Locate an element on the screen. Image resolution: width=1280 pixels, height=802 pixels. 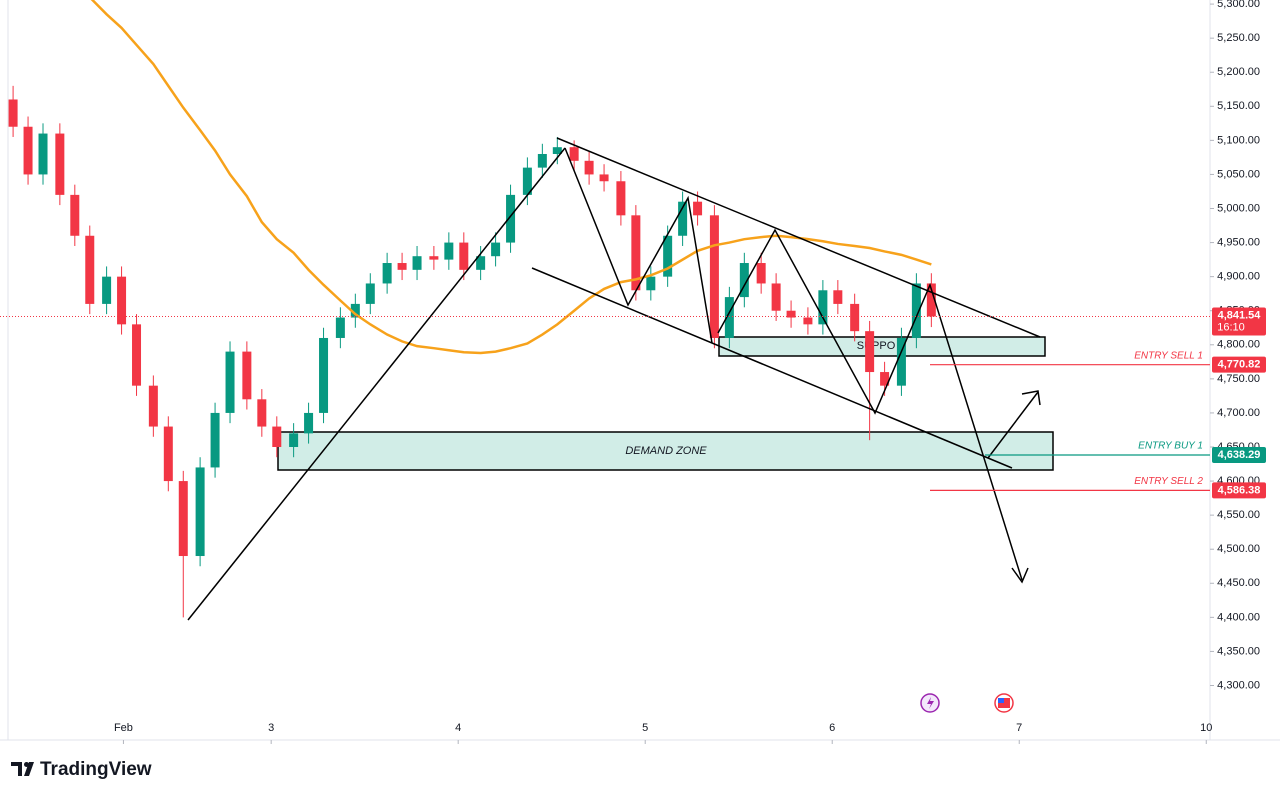
logo: TradingView is located at coordinates (81, 769).